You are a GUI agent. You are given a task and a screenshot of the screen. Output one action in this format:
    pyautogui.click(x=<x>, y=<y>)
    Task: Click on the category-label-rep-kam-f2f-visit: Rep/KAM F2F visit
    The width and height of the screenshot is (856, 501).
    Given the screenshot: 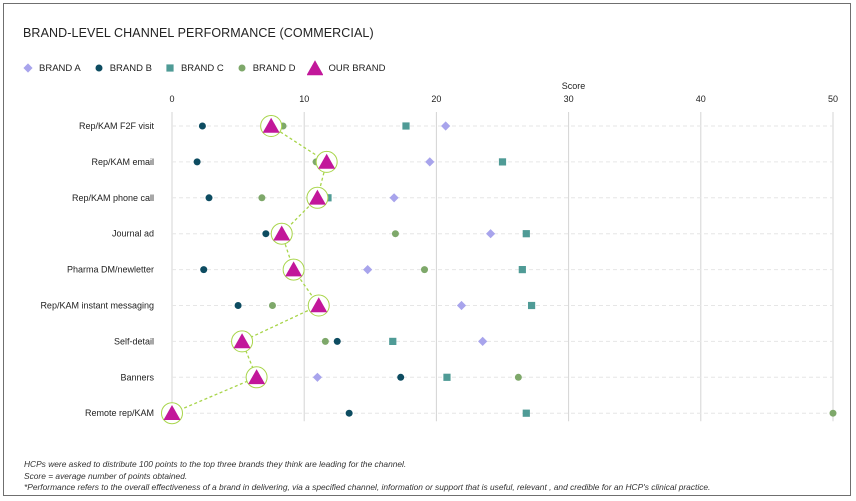 What is the action you would take?
    pyautogui.click(x=117, y=126)
    